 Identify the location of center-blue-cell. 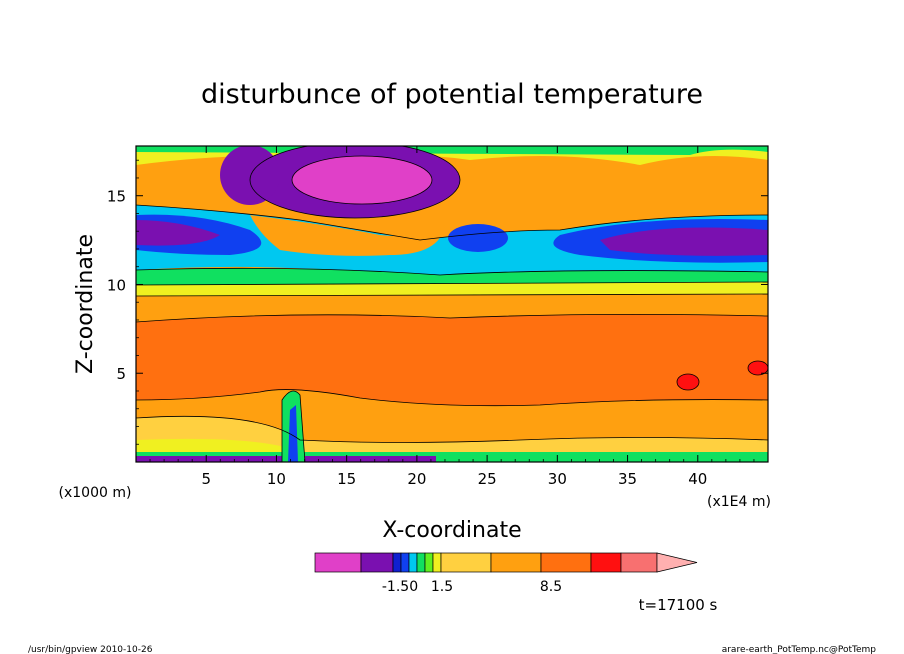
(478, 238).